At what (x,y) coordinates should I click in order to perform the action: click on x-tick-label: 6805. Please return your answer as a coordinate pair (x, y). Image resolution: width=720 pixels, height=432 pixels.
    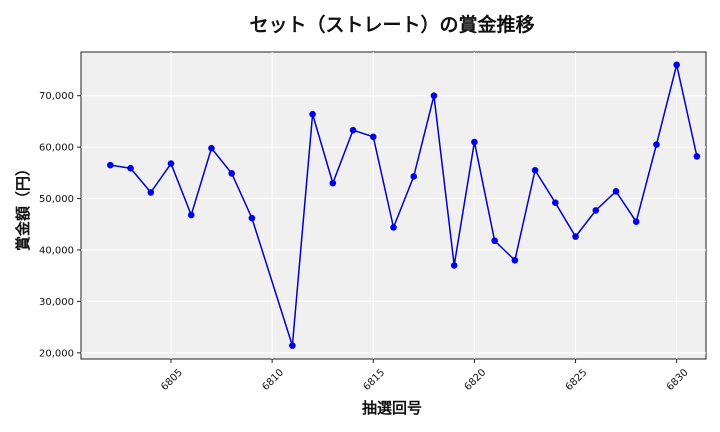
    Looking at the image, I should click on (172, 380).